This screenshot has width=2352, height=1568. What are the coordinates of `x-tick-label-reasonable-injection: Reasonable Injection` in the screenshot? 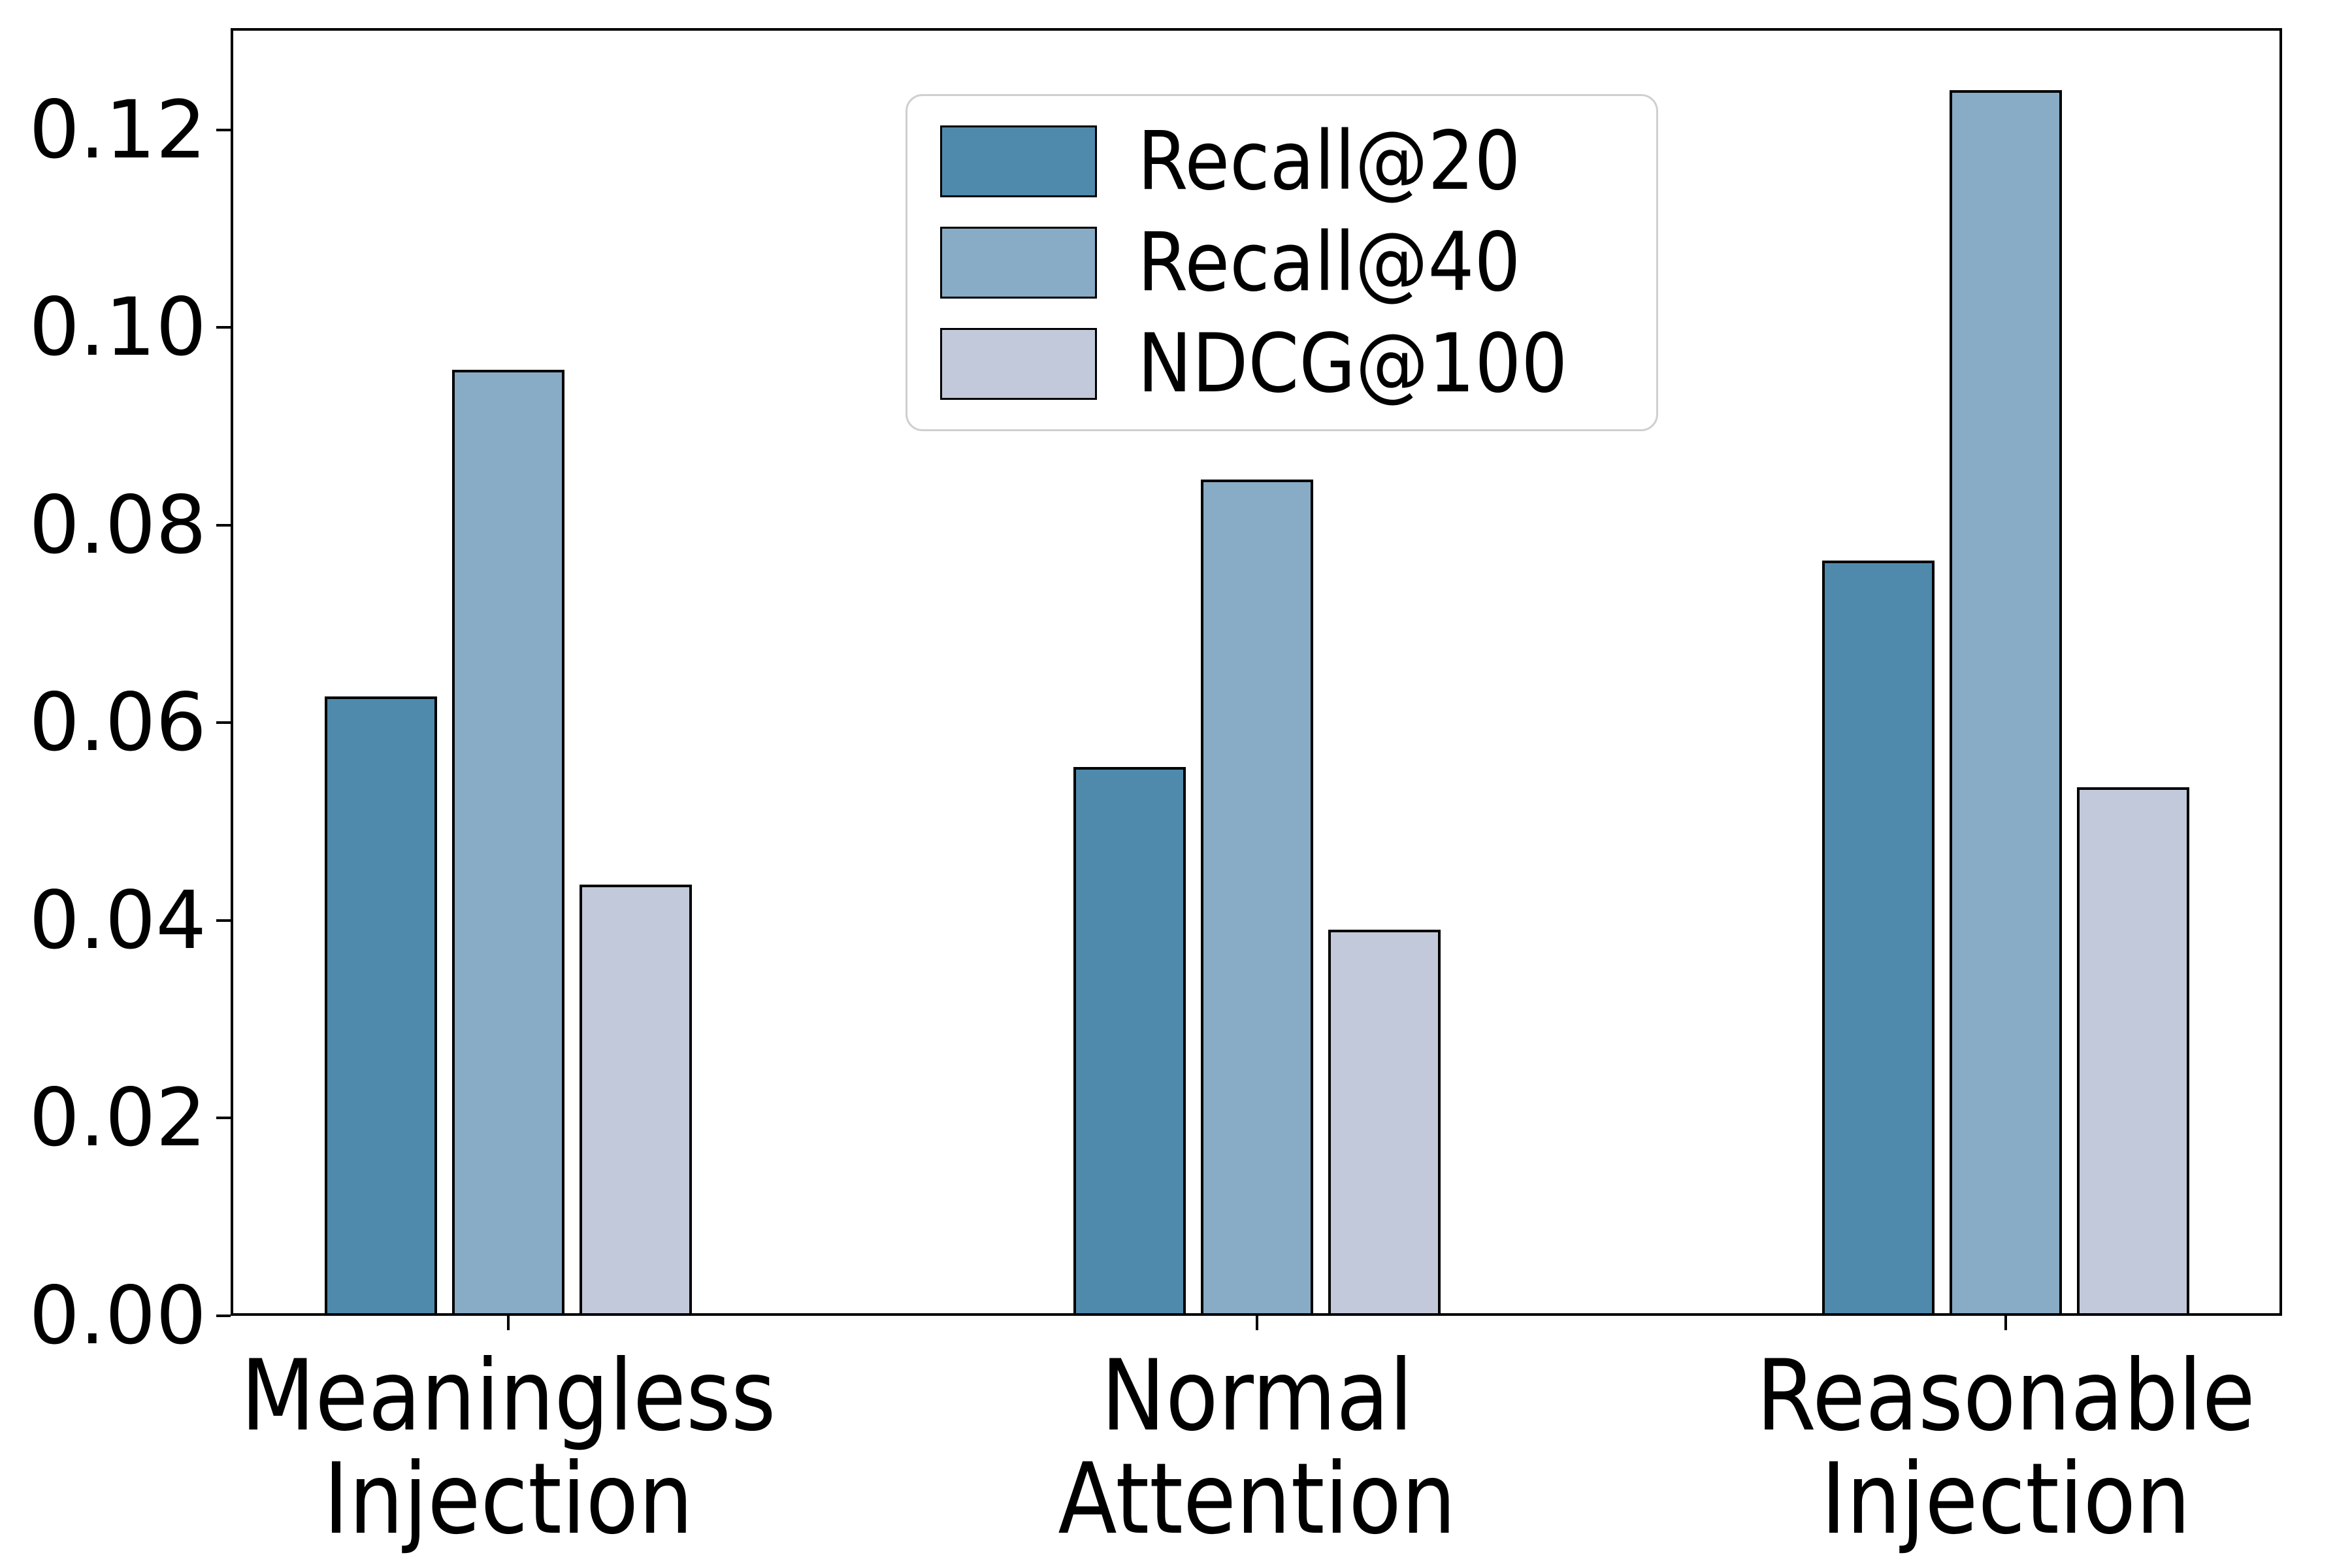 It's located at (1950, 1448).